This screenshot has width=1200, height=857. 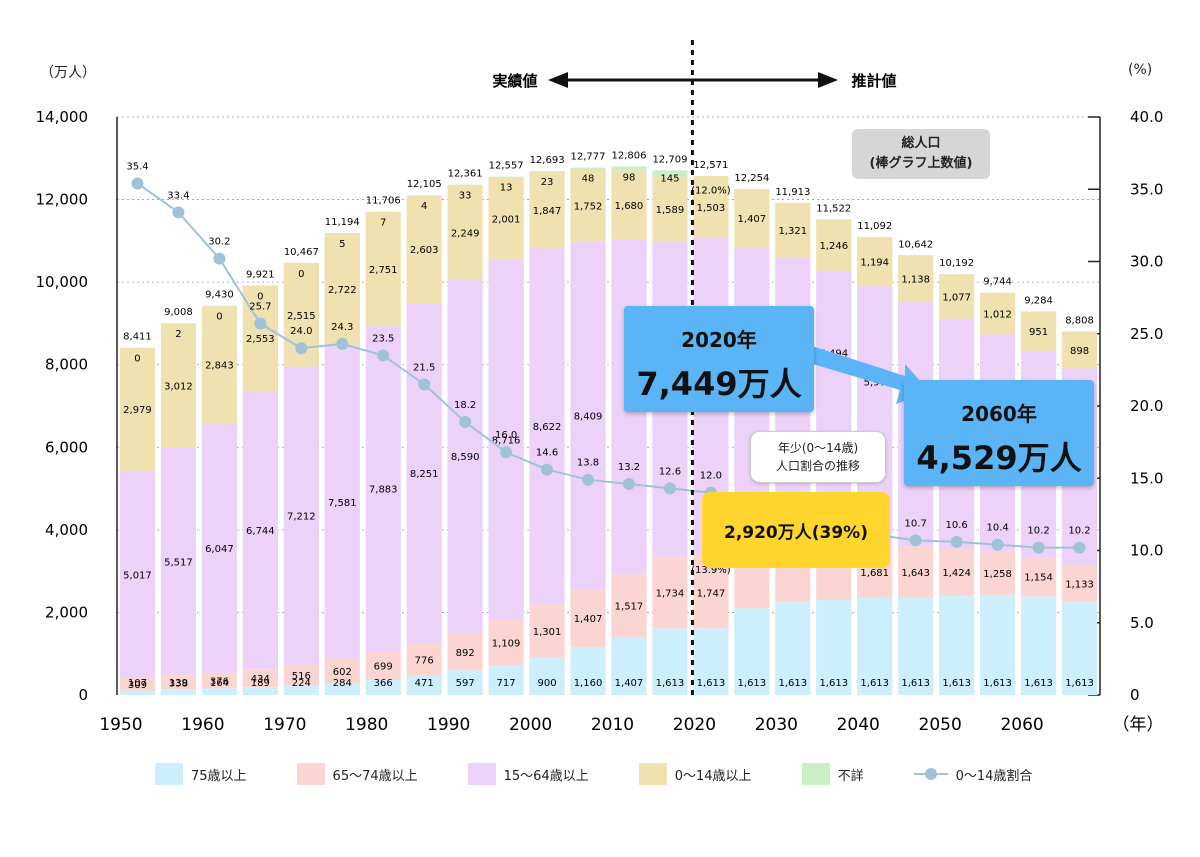 What do you see at coordinates (921, 154) in the screenshot?
I see `total-note: 総人口 (棒グラフ上数値)` at bounding box center [921, 154].